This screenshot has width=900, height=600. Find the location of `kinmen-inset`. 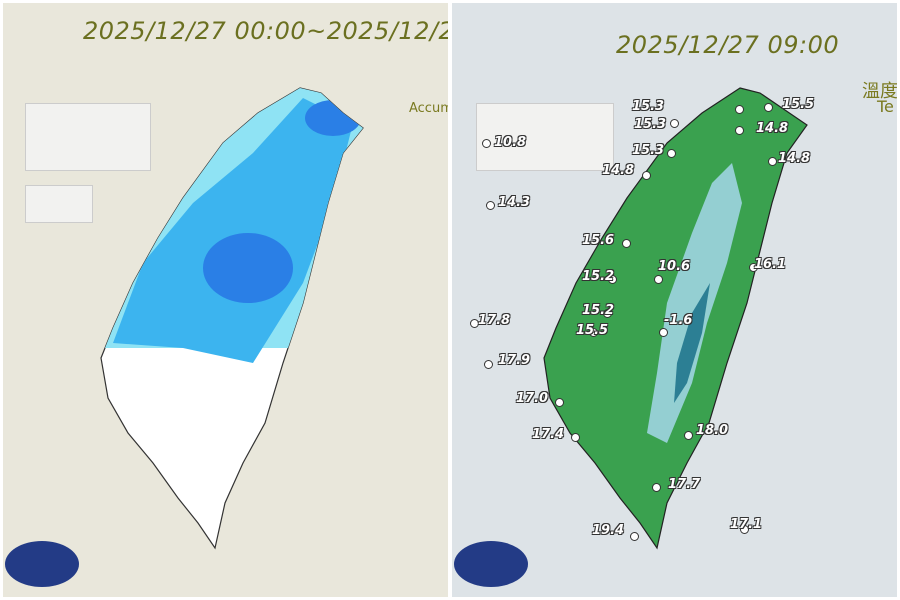

kinmen-inset is located at coordinates (59, 204).